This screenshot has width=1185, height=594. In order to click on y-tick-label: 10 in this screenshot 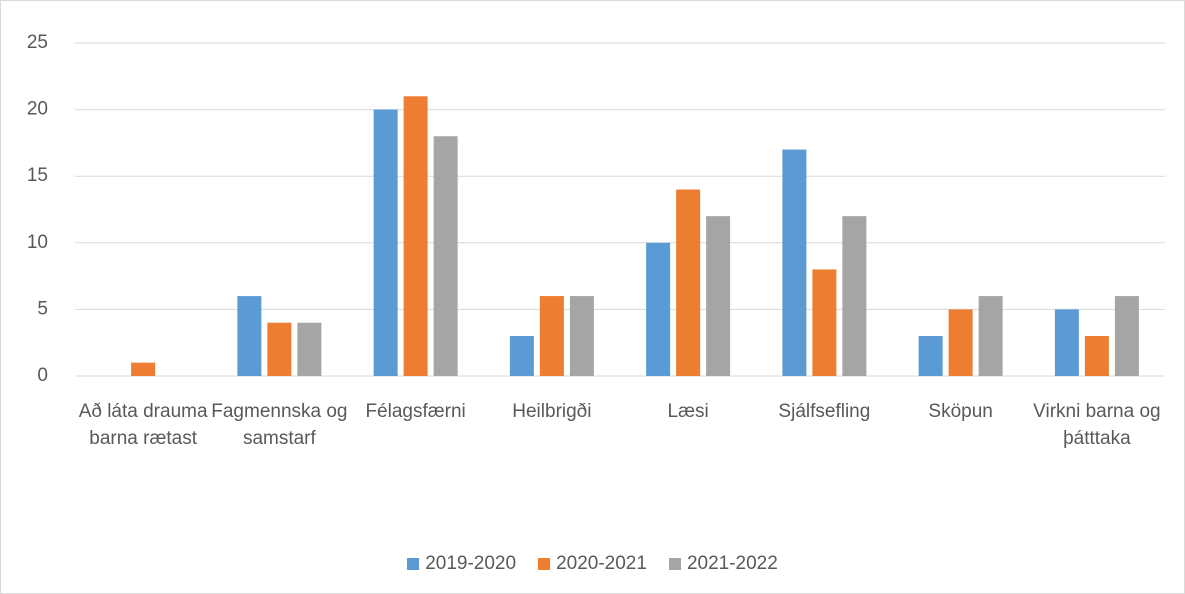, I will do `click(37, 242)`.